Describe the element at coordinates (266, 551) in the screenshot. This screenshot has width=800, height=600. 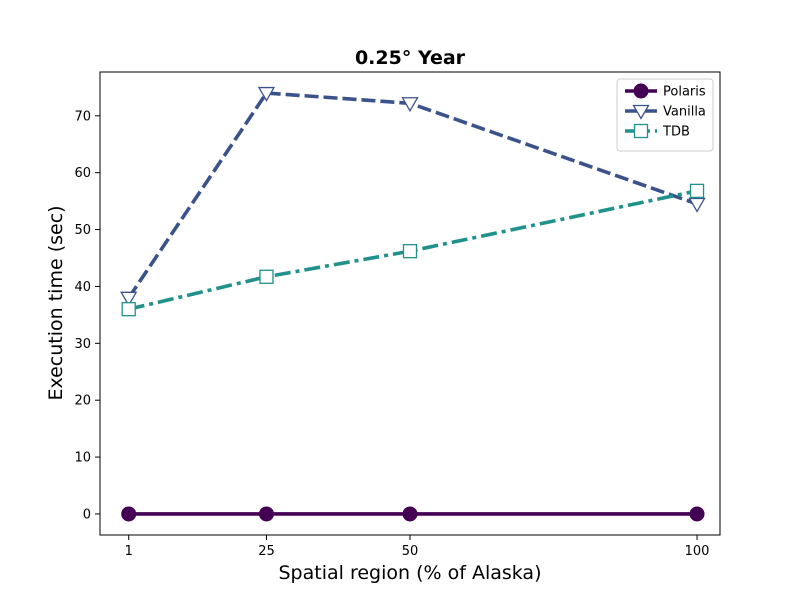
I see `x-tick-label: 25` at that location.